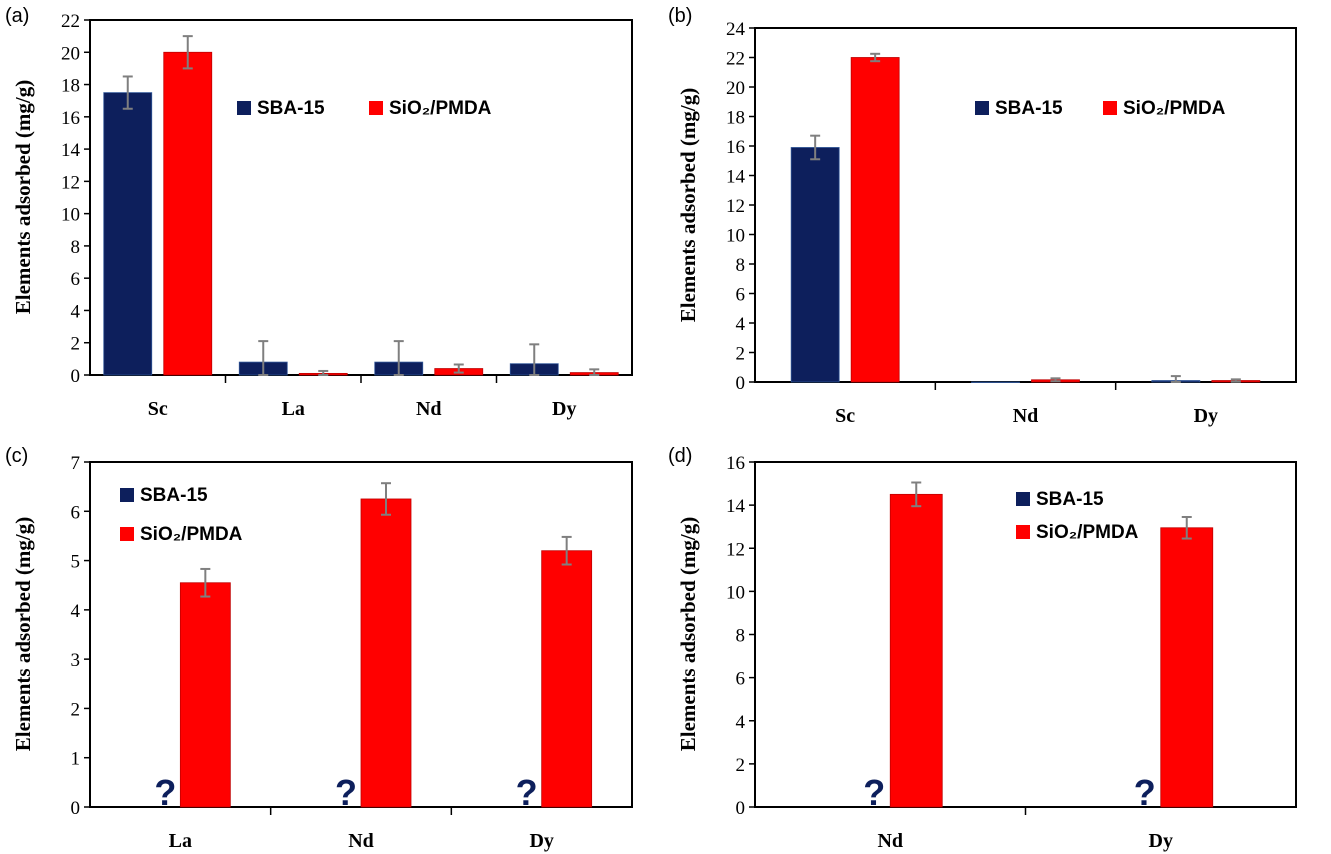 Image resolution: width=1331 pixels, height=854 pixels. Describe the element at coordinates (76, 759) in the screenshot. I see `y-tick-label: 1` at that location.